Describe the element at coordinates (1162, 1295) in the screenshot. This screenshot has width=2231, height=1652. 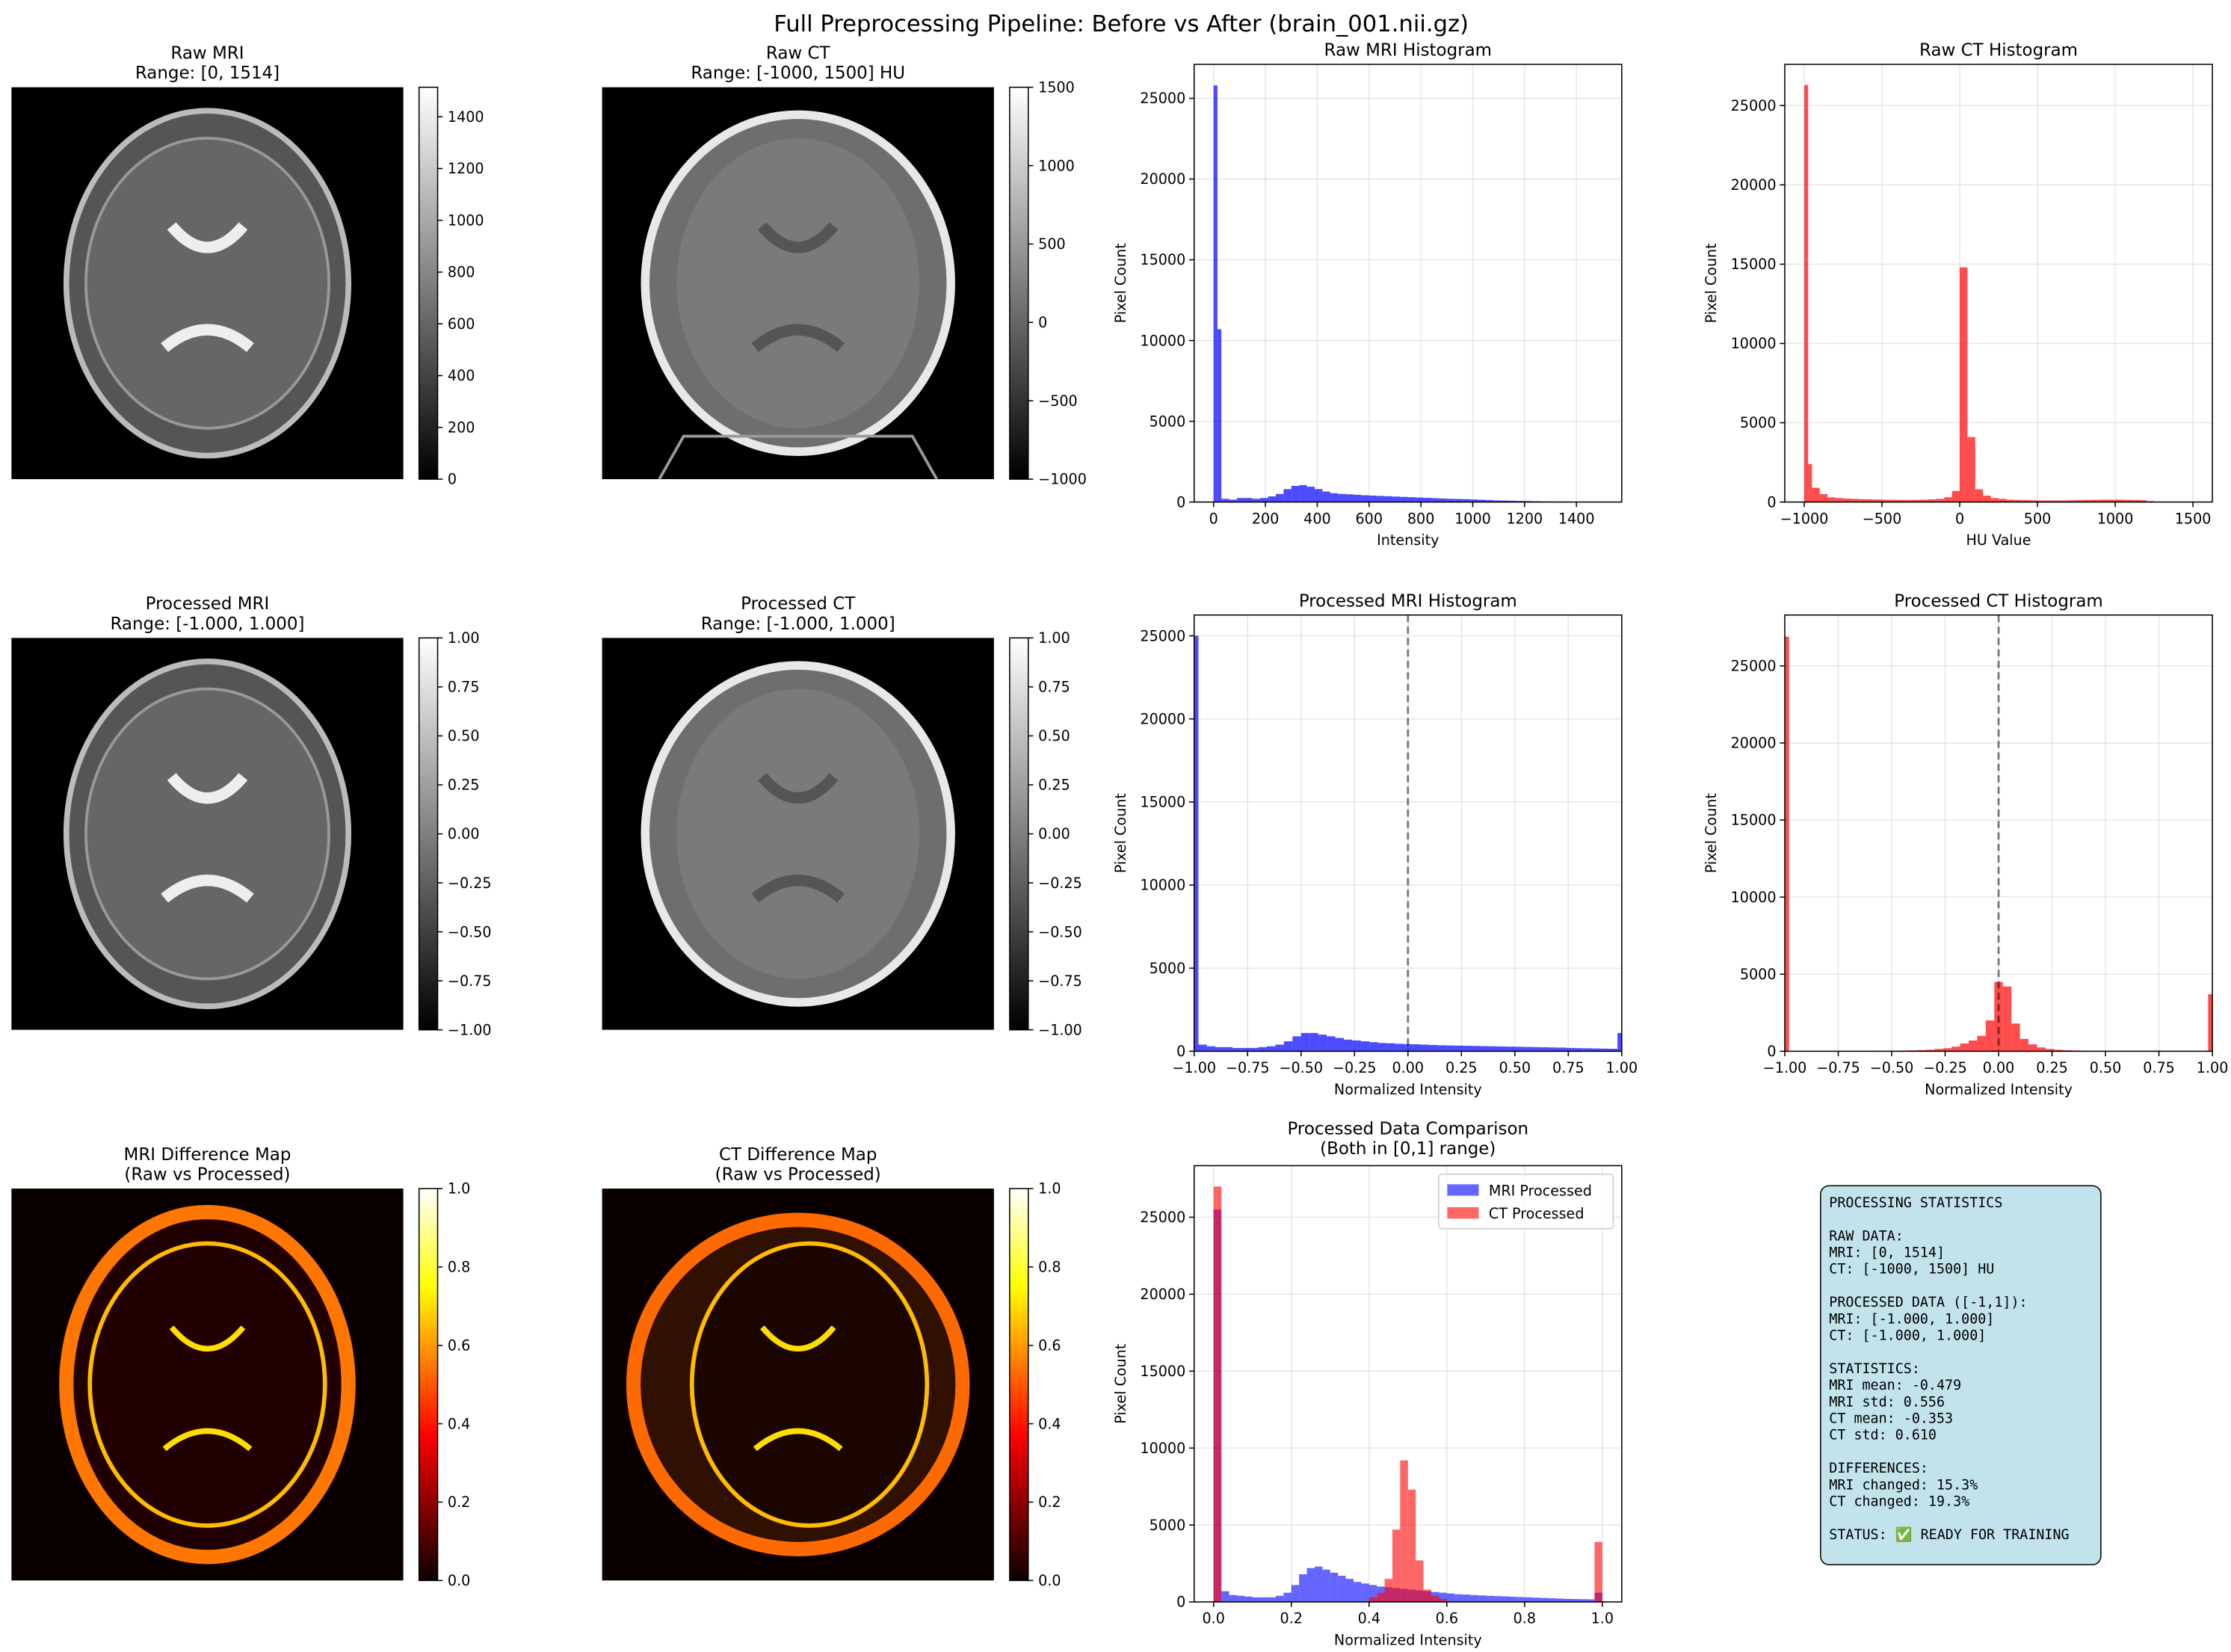
I see `y-tick-label: 20000` at that location.